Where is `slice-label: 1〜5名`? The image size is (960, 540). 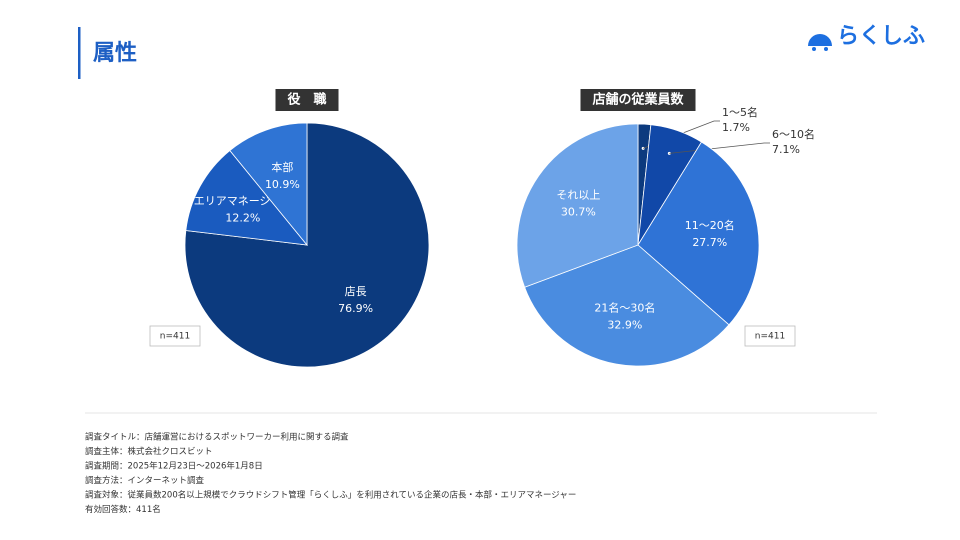 slice-label: 1〜5名 is located at coordinates (740, 112).